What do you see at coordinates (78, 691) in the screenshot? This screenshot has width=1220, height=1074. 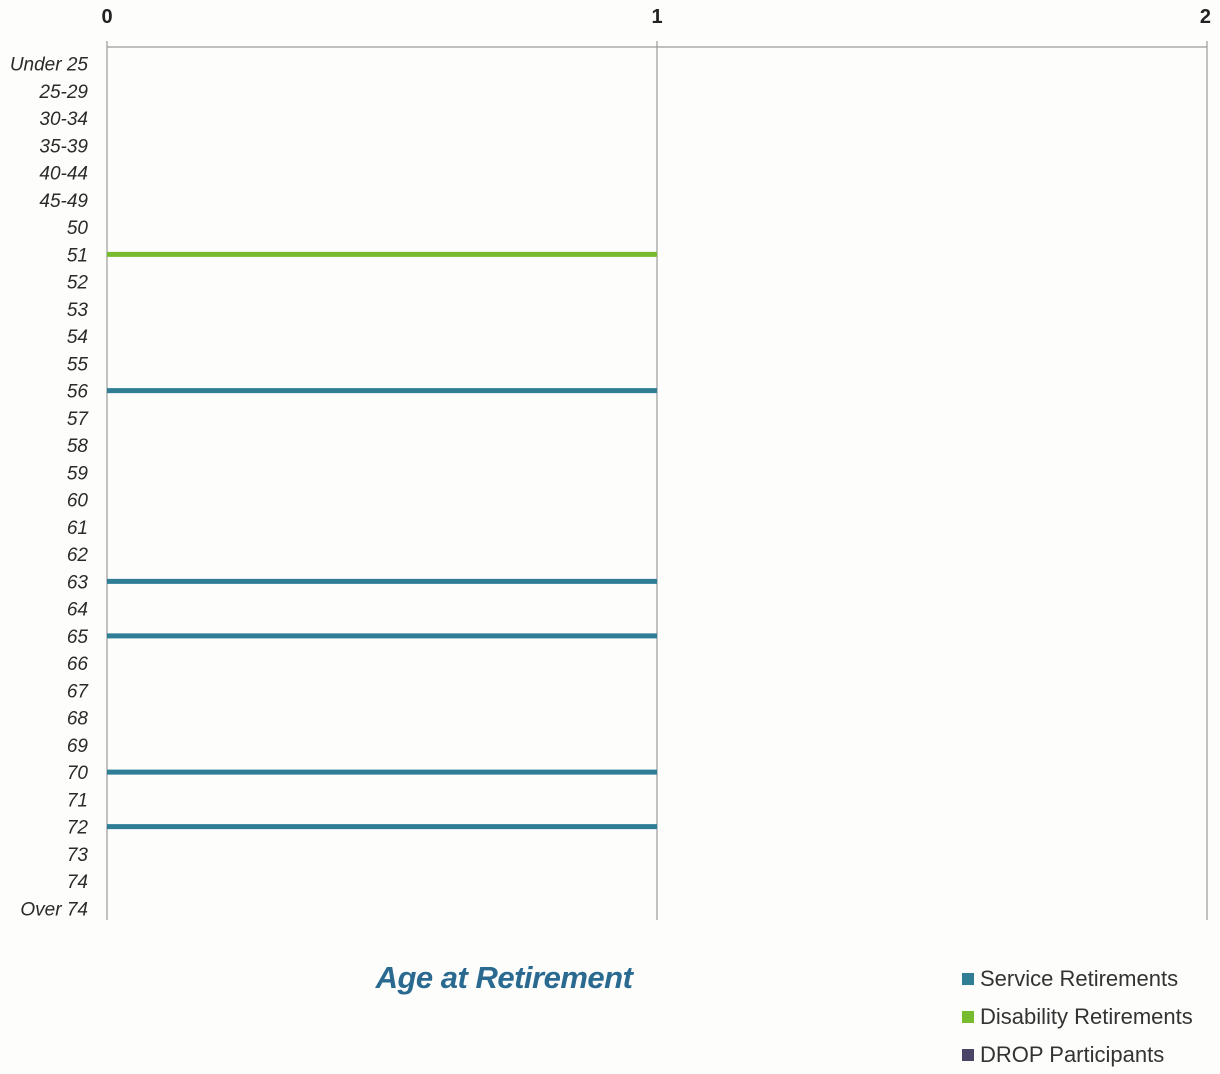 I see `category-label: 67` at bounding box center [78, 691].